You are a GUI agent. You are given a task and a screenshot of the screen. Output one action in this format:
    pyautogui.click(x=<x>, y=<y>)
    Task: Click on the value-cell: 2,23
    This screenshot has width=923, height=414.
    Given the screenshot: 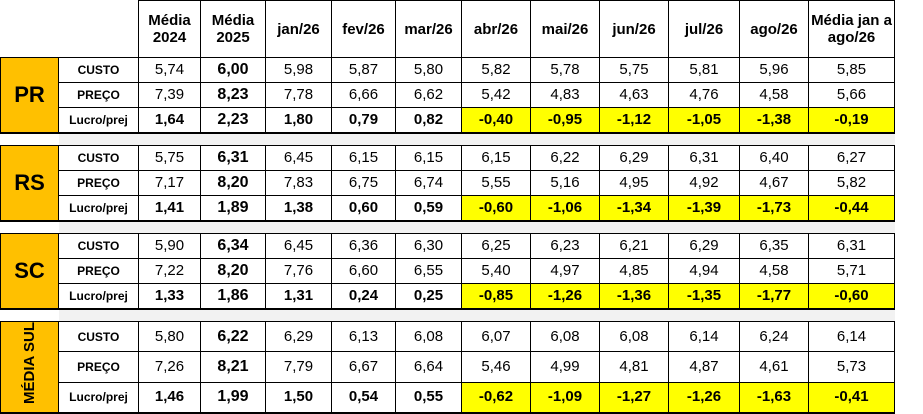 What is the action you would take?
    pyautogui.click(x=233, y=120)
    